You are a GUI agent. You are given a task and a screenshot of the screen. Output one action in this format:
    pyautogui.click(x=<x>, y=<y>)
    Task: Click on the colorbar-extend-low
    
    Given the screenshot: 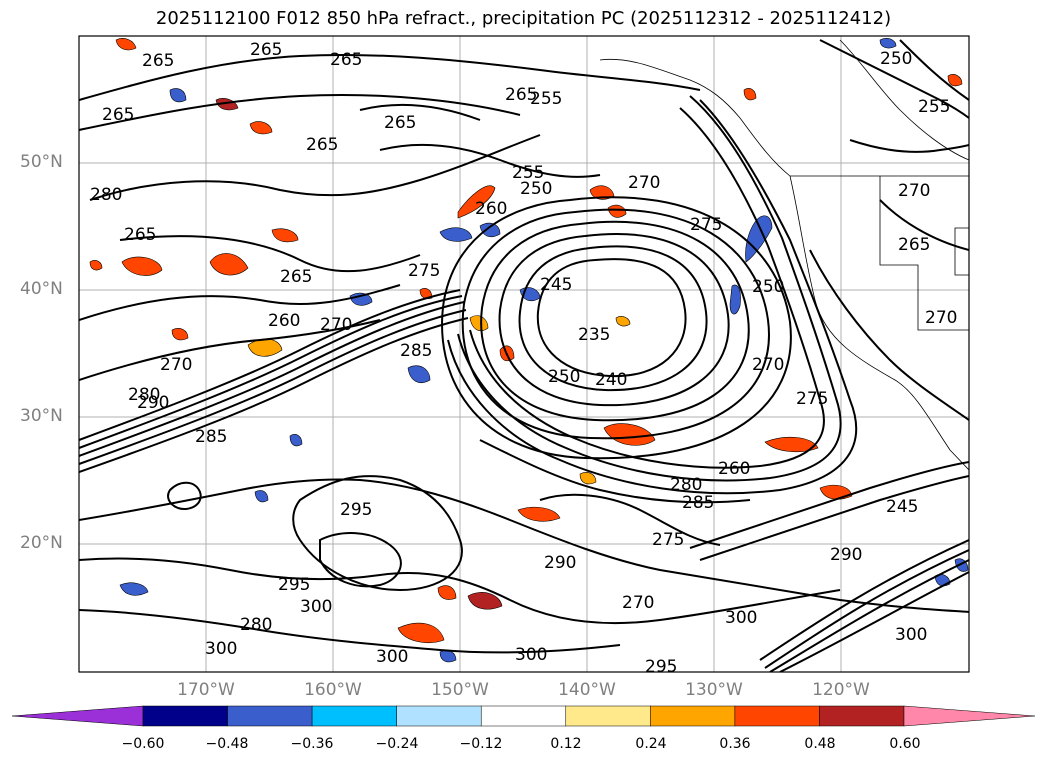 What is the action you would take?
    pyautogui.click(x=77, y=716)
    